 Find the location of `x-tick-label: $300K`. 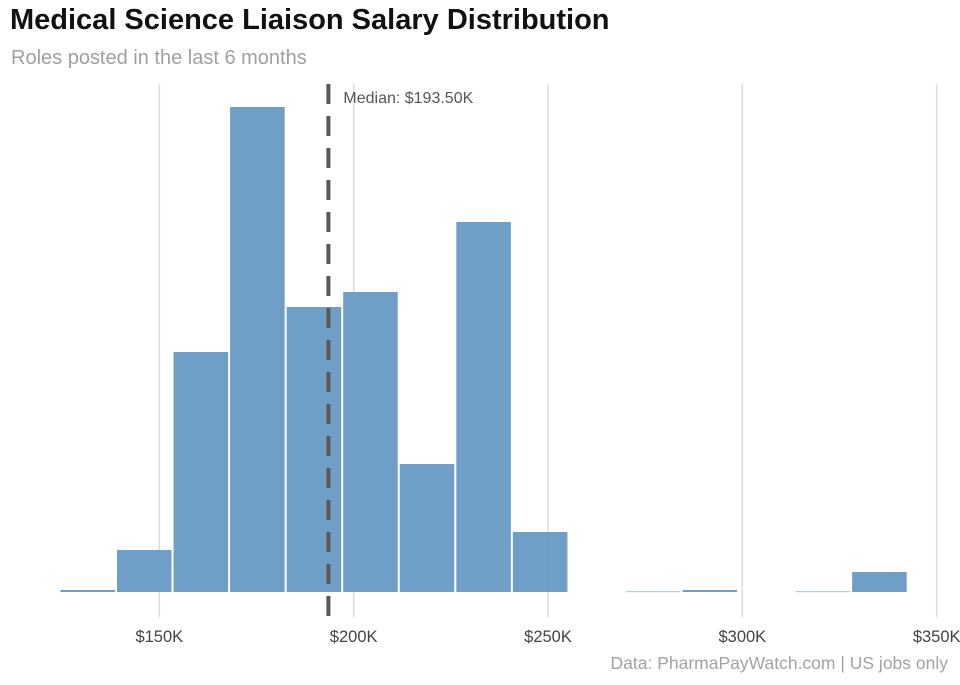

x-tick-label: $300K is located at coordinates (742, 637).